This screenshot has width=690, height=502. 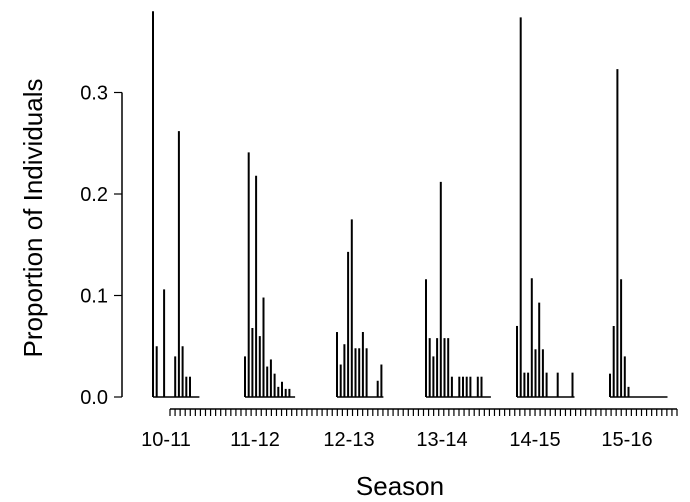 I want to click on x-tick-label: 12-13, so click(x=348, y=440).